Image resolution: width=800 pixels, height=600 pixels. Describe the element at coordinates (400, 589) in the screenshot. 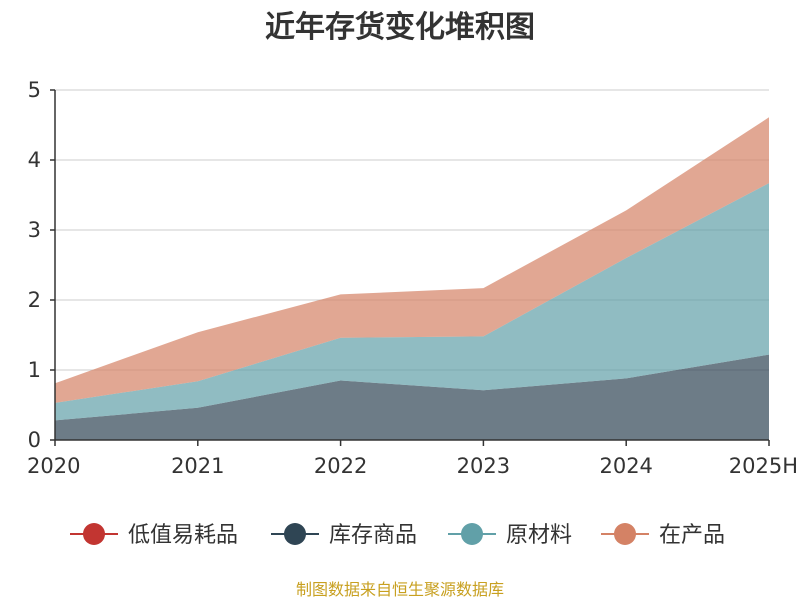

I see `data-source-note: 制图数据来自恒生聚源数据库` at that location.